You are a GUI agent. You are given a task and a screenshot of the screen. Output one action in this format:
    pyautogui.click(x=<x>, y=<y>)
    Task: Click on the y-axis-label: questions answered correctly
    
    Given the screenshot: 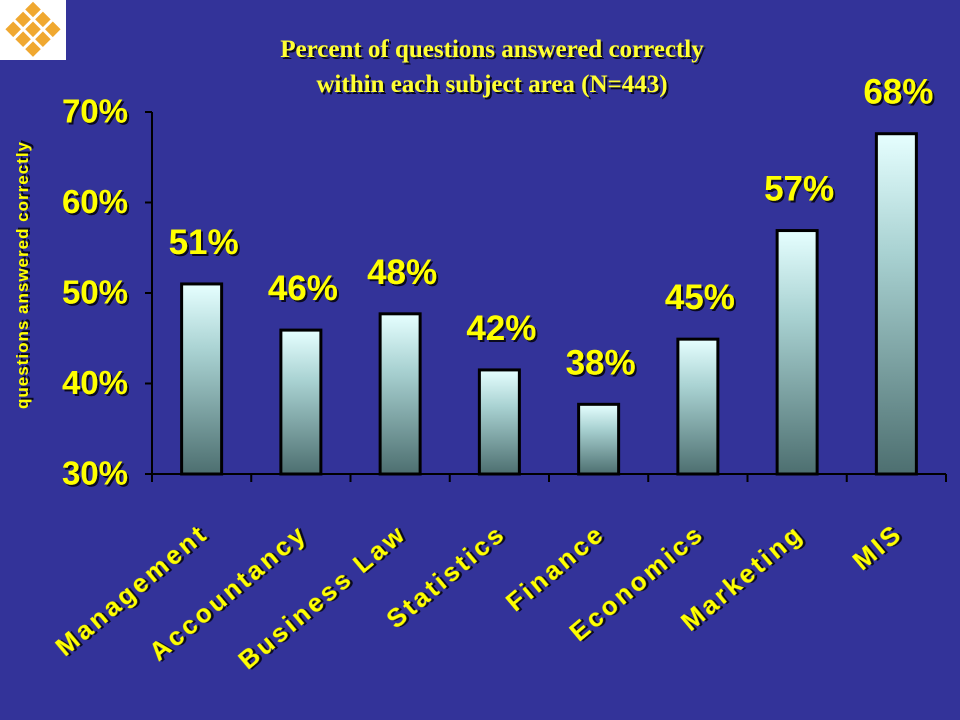 What is the action you would take?
    pyautogui.click(x=22, y=275)
    